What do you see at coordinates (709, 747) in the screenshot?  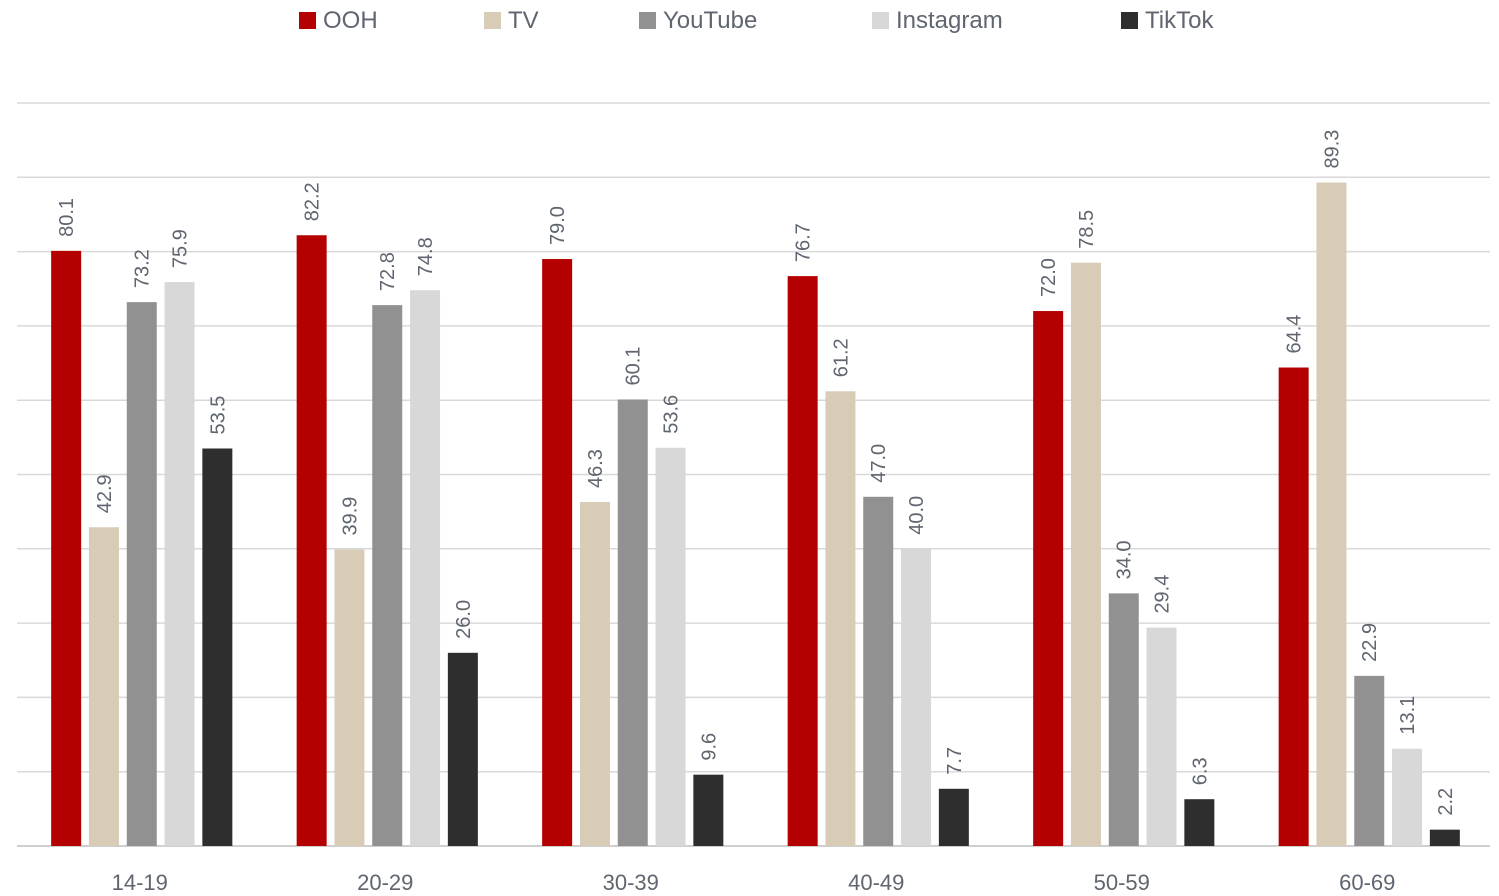 I see `data-label: 9.6` at bounding box center [709, 747].